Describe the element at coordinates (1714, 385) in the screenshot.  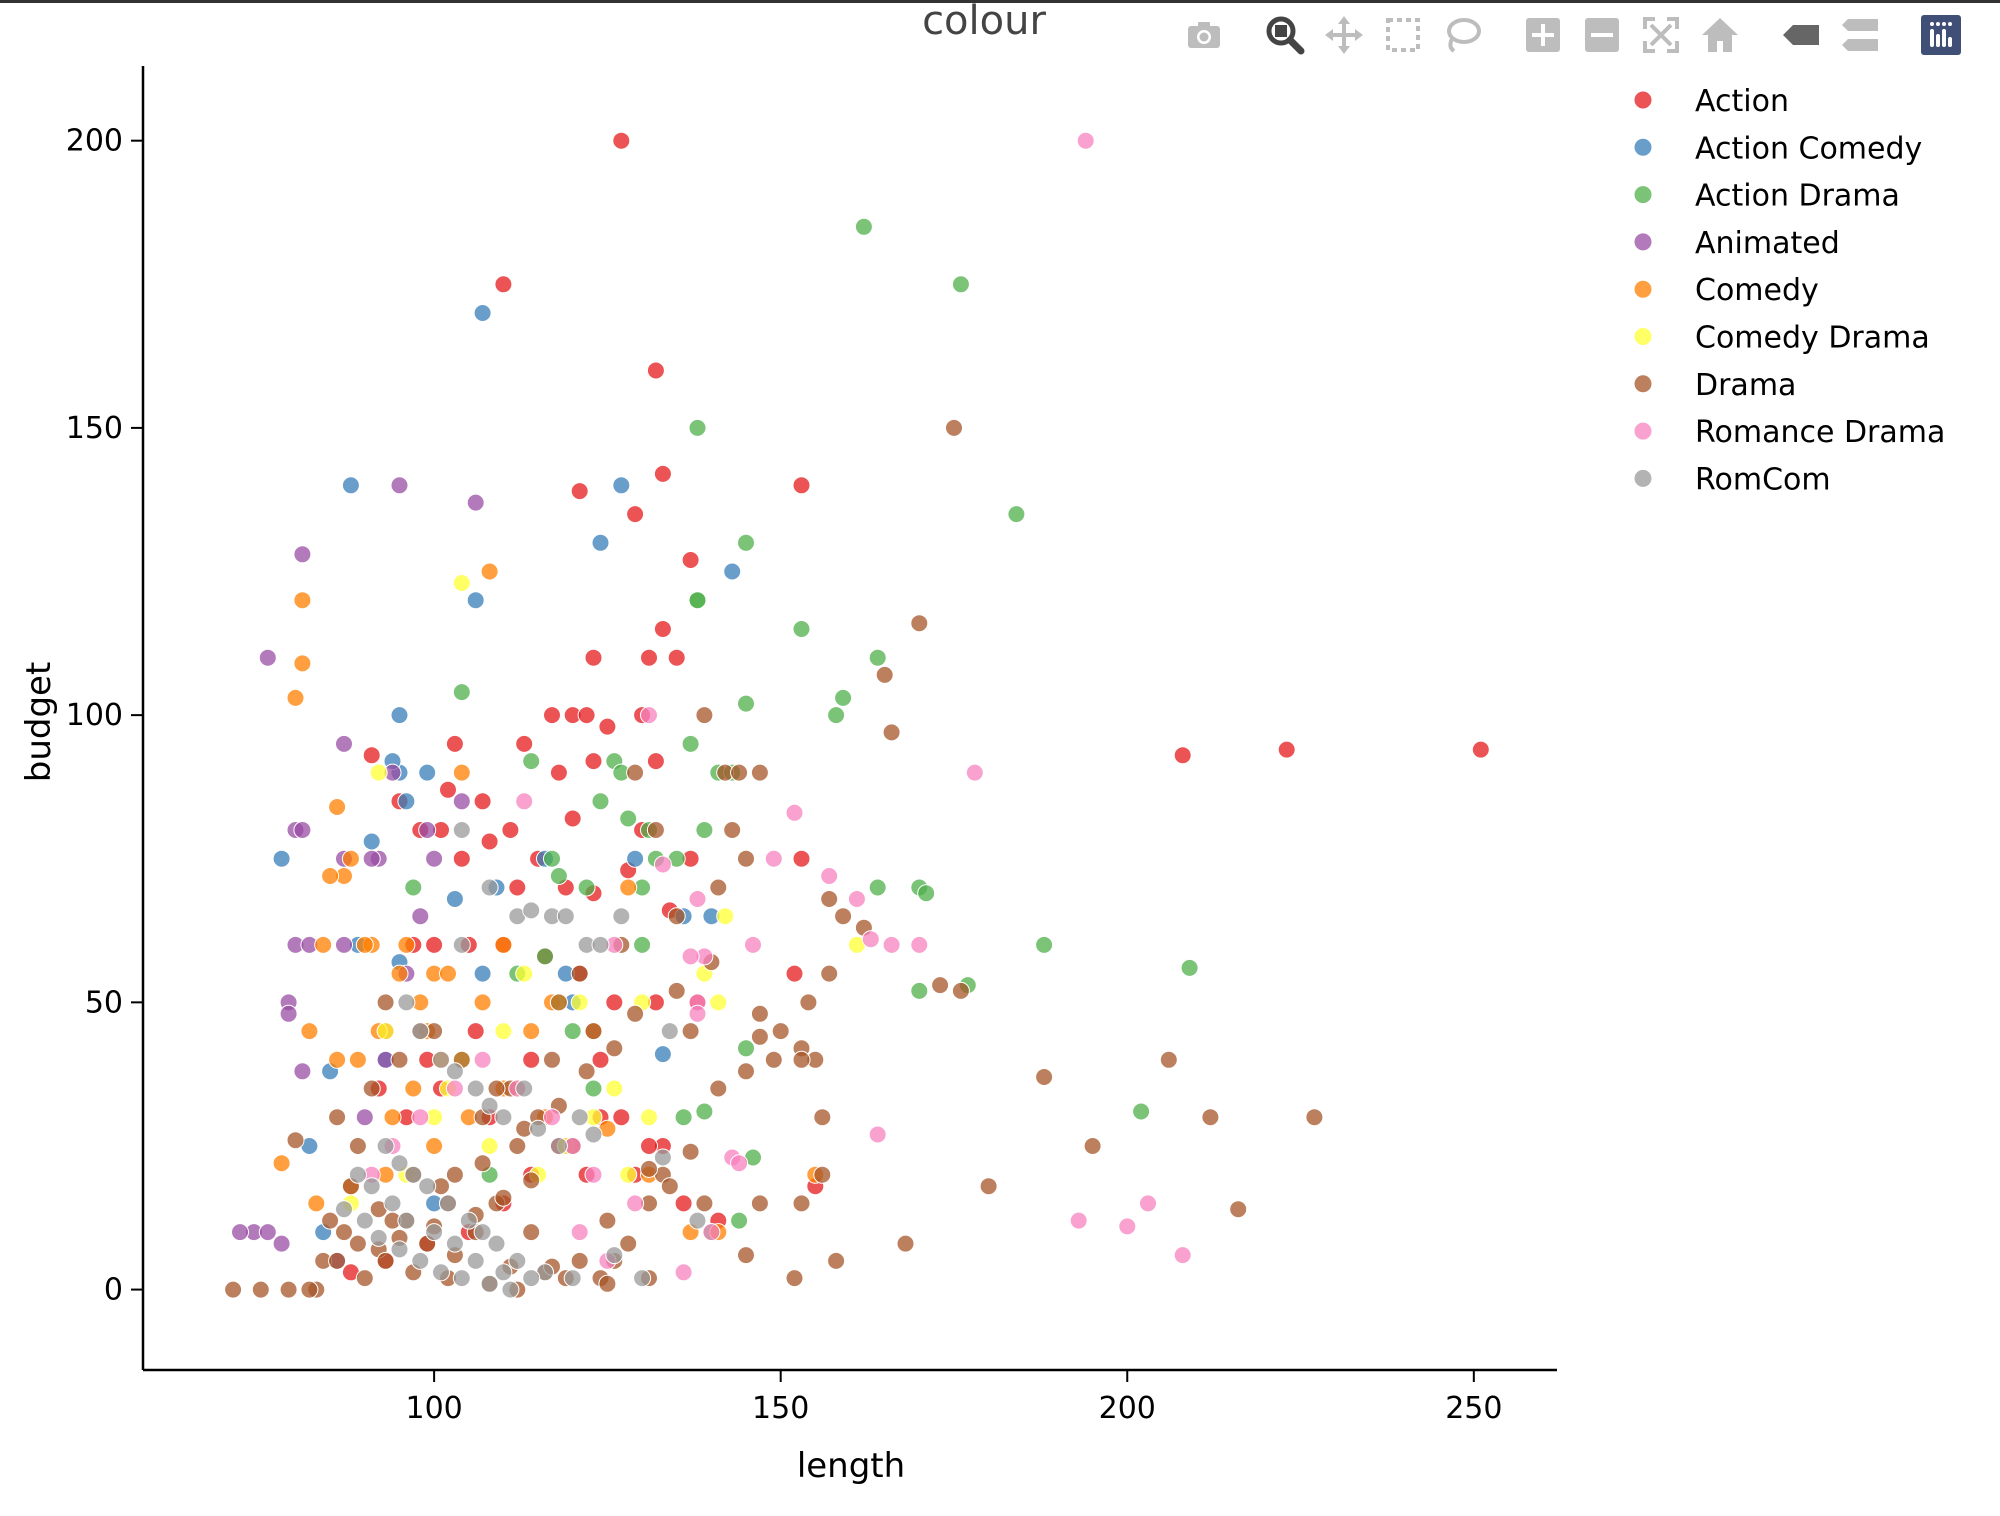
I see `legend-item: Drama` at that location.